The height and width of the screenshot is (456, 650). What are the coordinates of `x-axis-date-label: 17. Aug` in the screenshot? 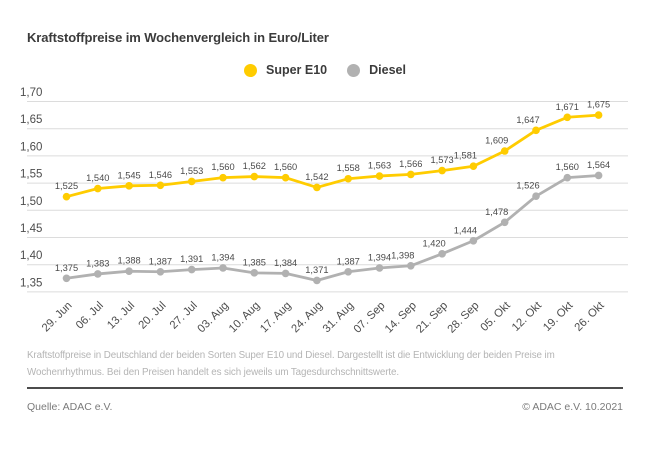 It's located at (276, 318).